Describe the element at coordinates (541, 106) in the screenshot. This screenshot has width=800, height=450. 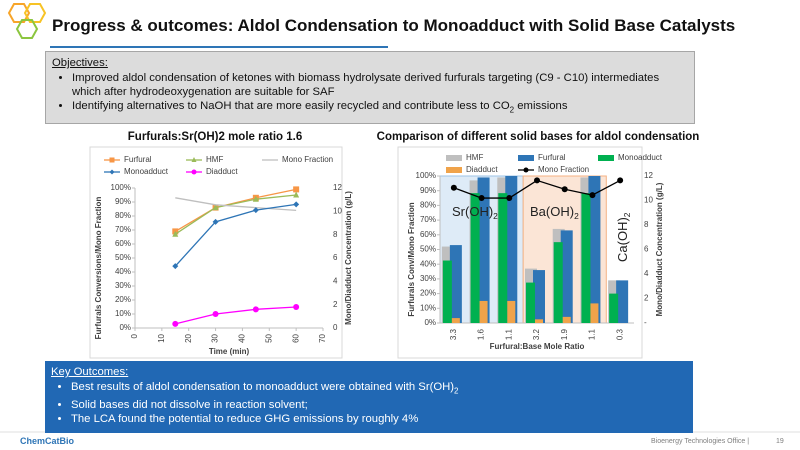
I see `objective-text: emissions` at that location.